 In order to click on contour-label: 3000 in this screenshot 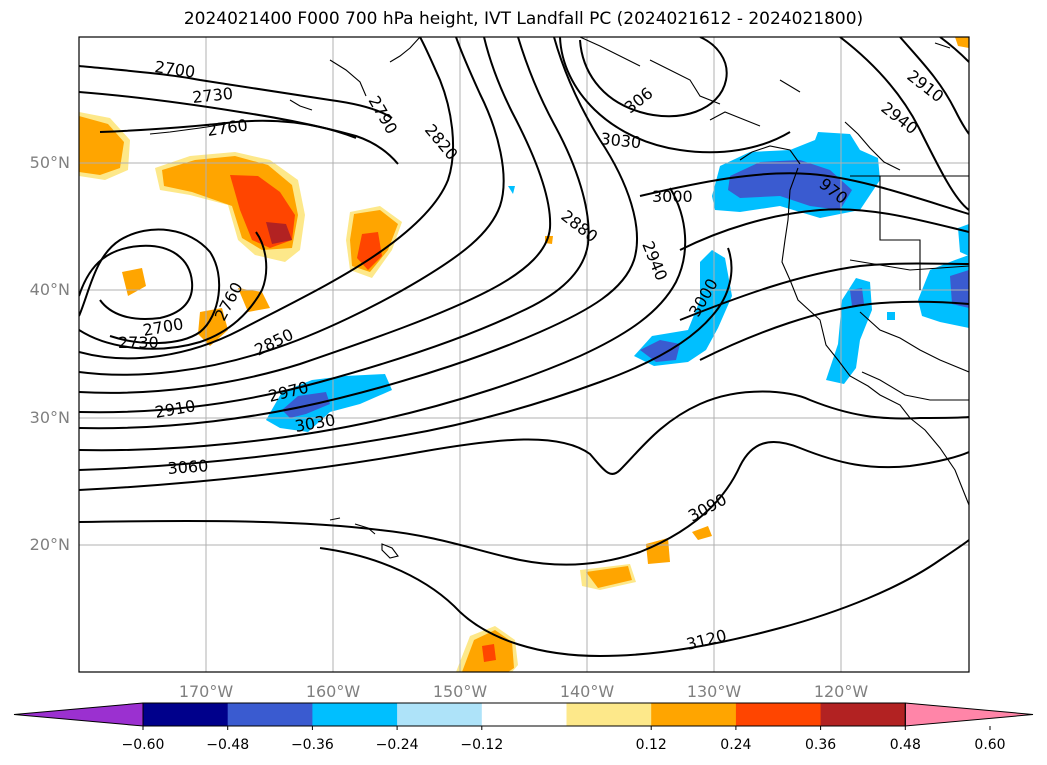, I will do `click(672, 196)`.